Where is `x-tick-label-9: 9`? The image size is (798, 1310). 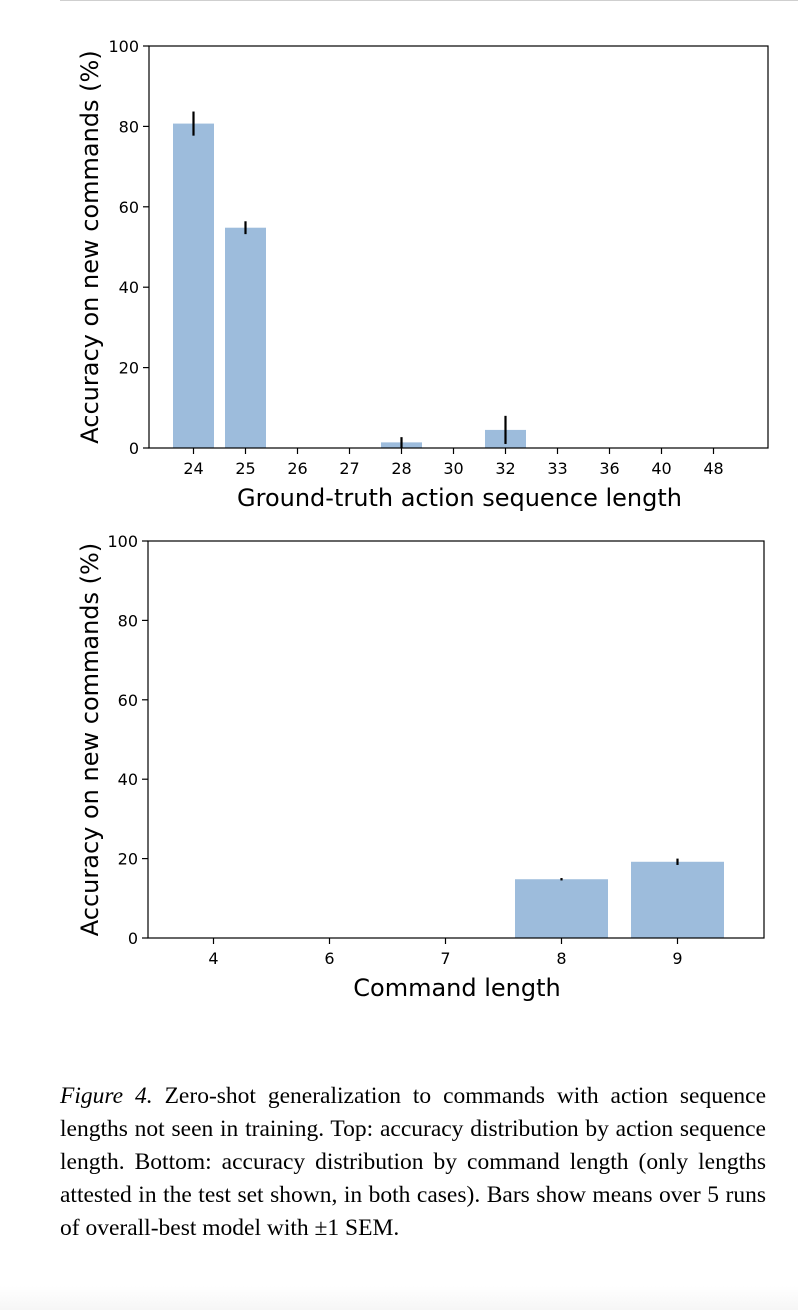 x-tick-label-9: 9 is located at coordinates (677, 958).